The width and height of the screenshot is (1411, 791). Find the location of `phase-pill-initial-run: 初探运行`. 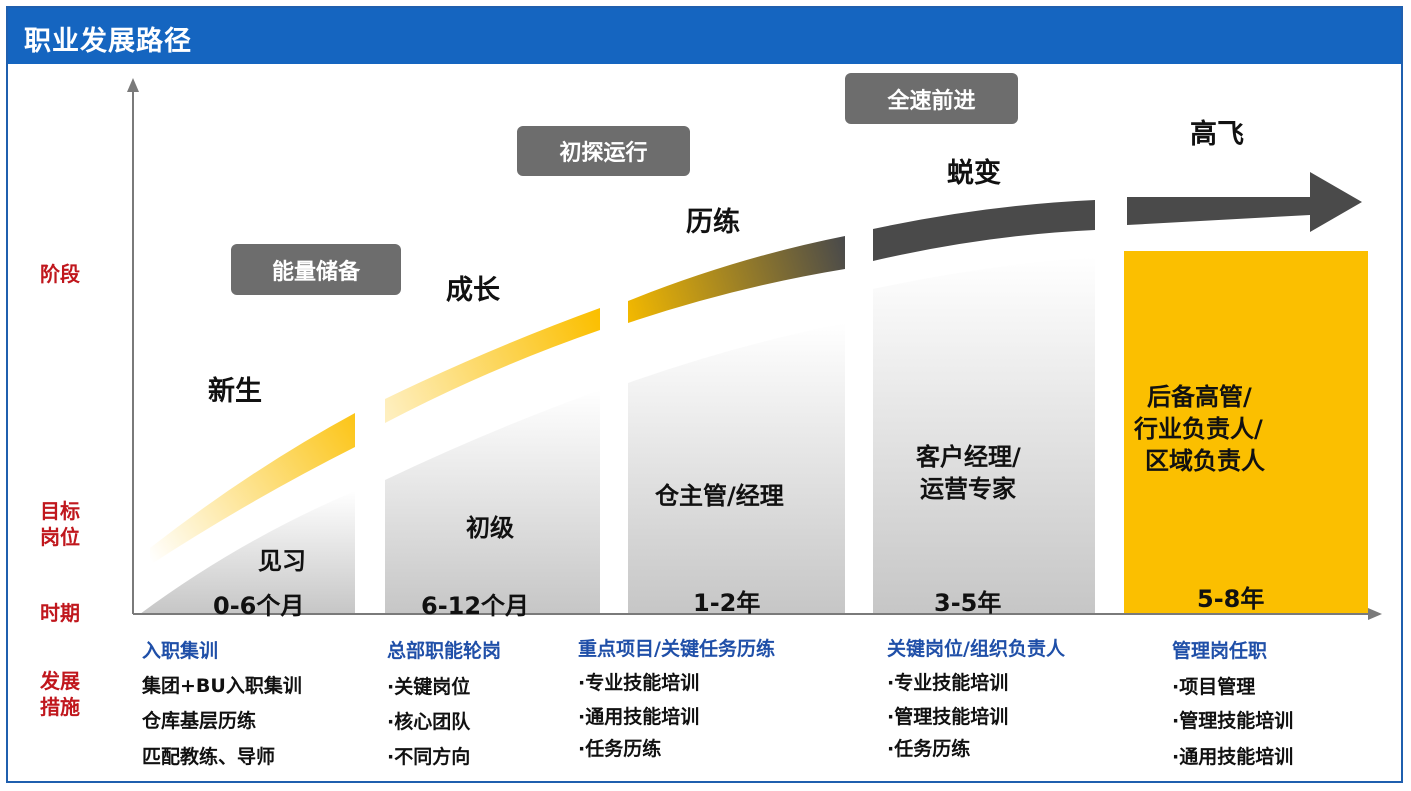

phase-pill-initial-run: 初探运行 is located at coordinates (603, 151).